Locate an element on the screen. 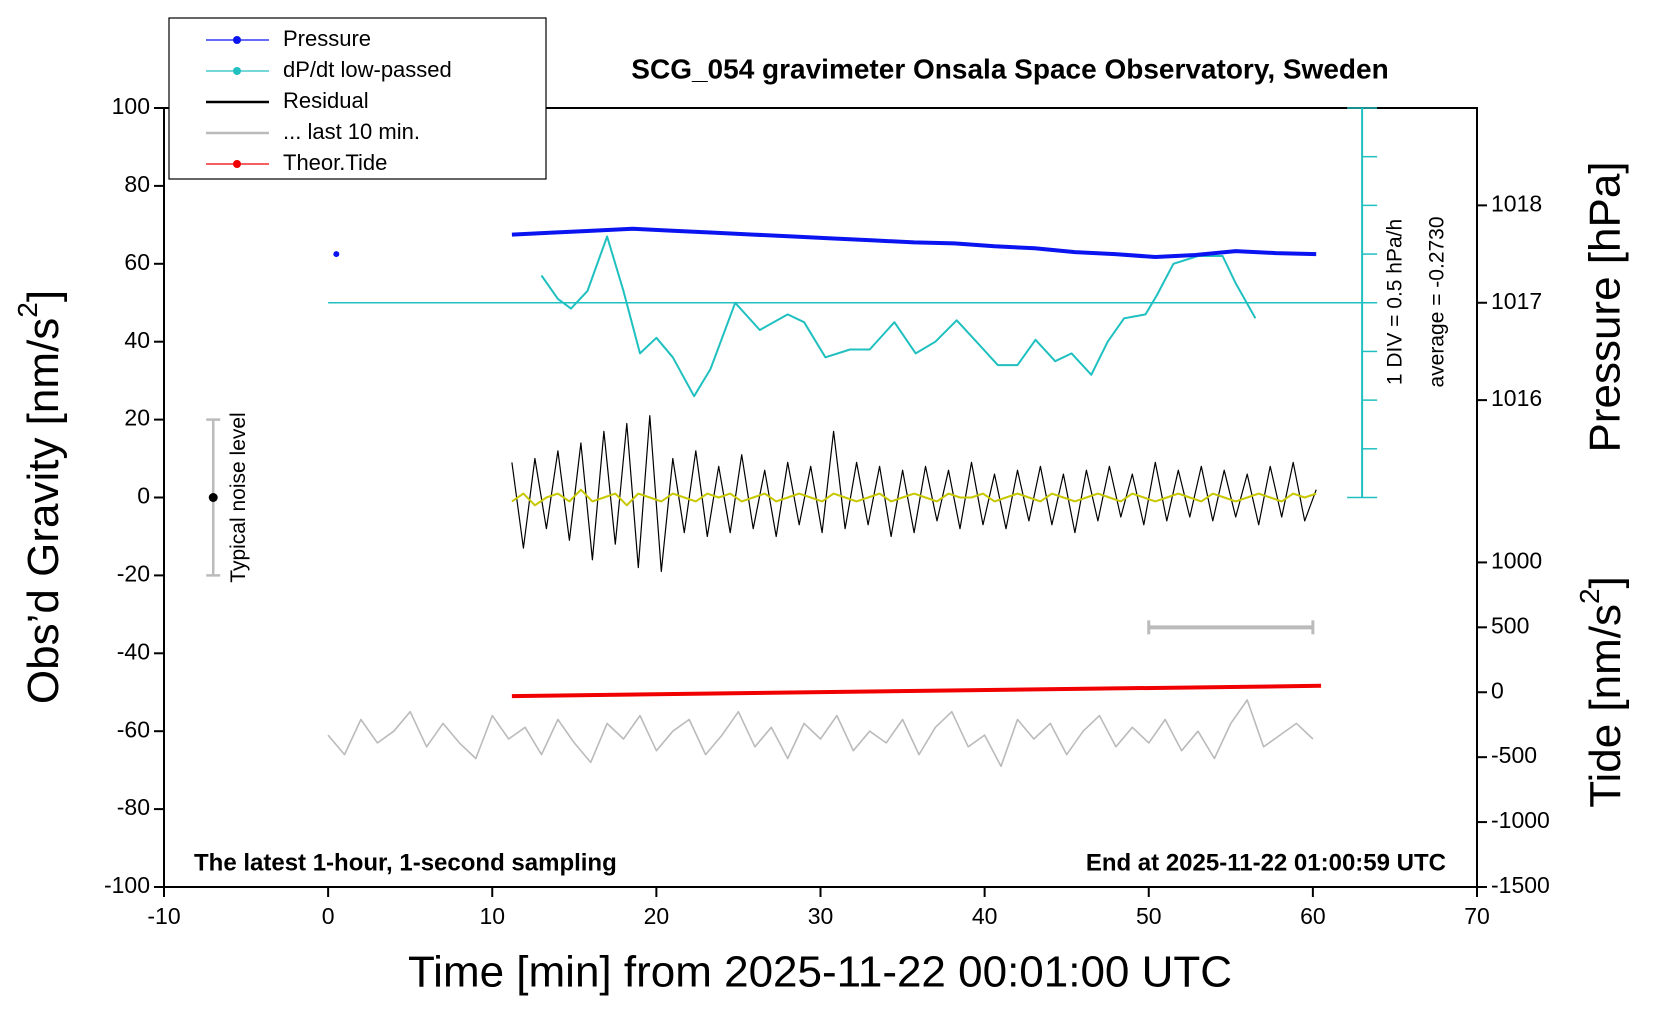 The height and width of the screenshot is (1025, 1660). legend-label: Theor.Tide is located at coordinates (335, 162).